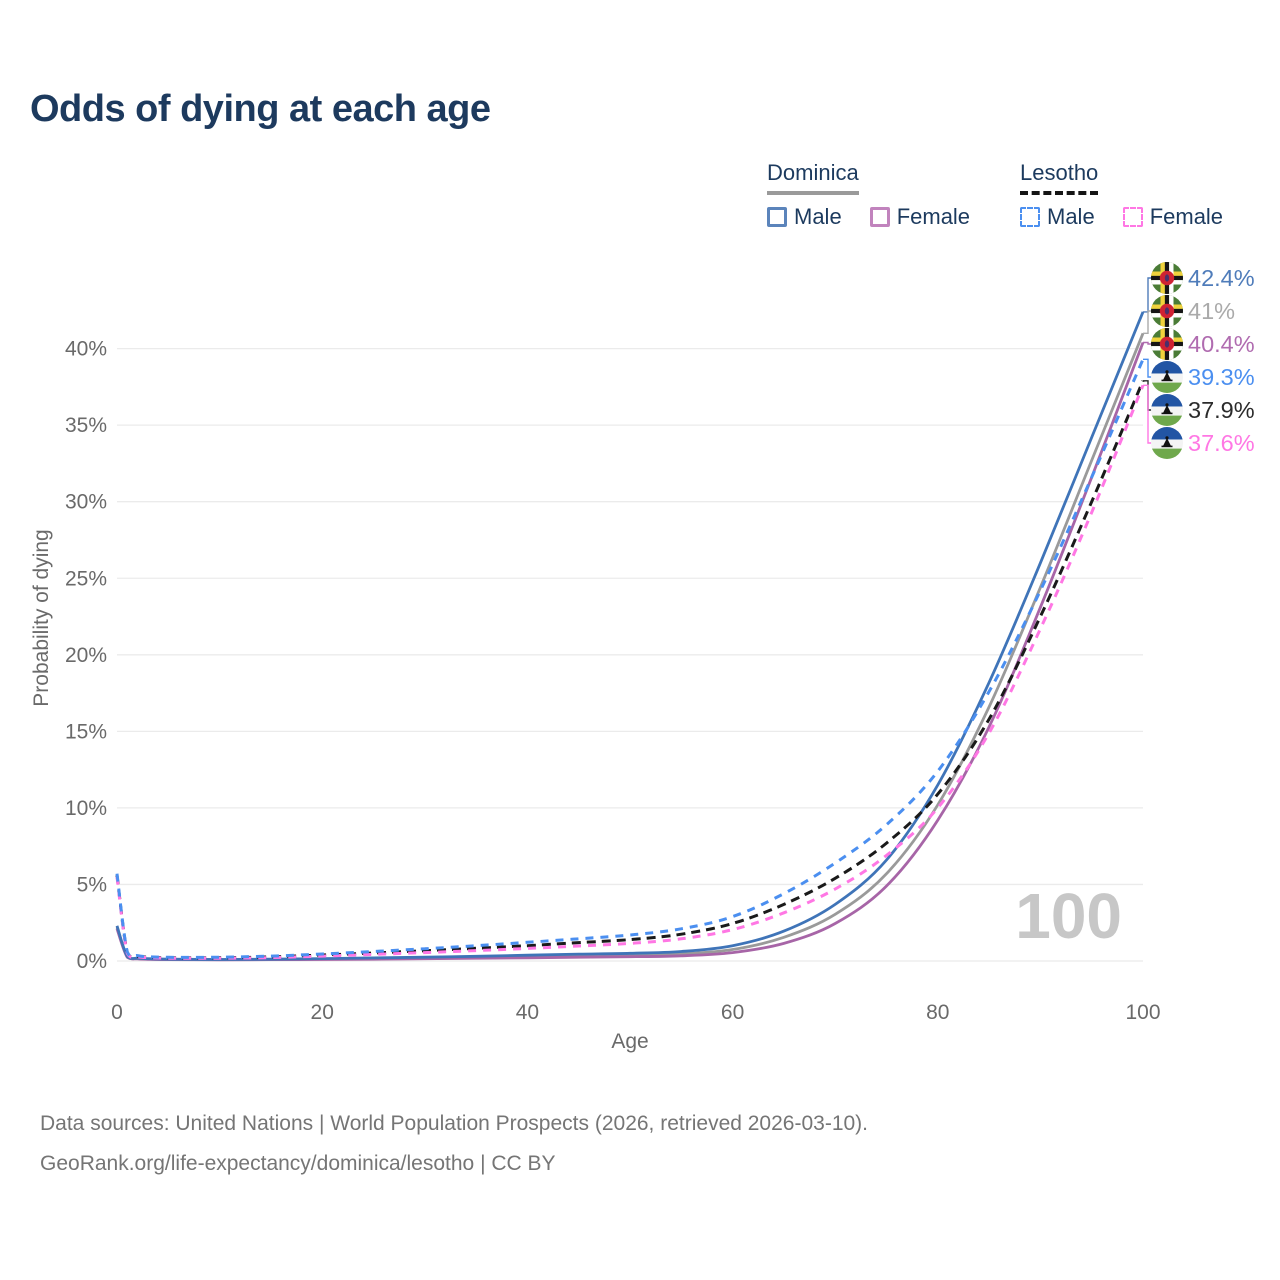 The height and width of the screenshot is (1280, 1280). Describe the element at coordinates (777, 217) in the screenshot. I see `legend-swatch-dominica-male` at that location.